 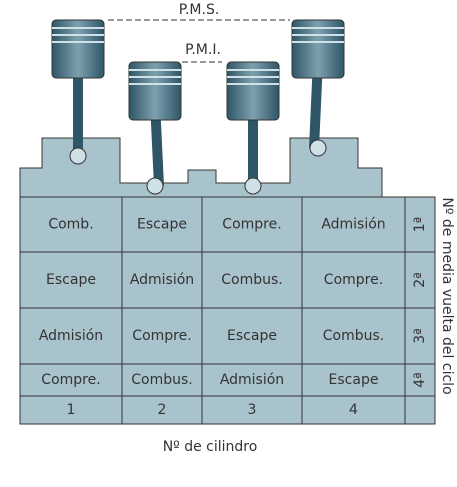 What do you see at coordinates (420, 225) in the screenshot?
I see `half-turn-label: 1ª` at bounding box center [420, 225].